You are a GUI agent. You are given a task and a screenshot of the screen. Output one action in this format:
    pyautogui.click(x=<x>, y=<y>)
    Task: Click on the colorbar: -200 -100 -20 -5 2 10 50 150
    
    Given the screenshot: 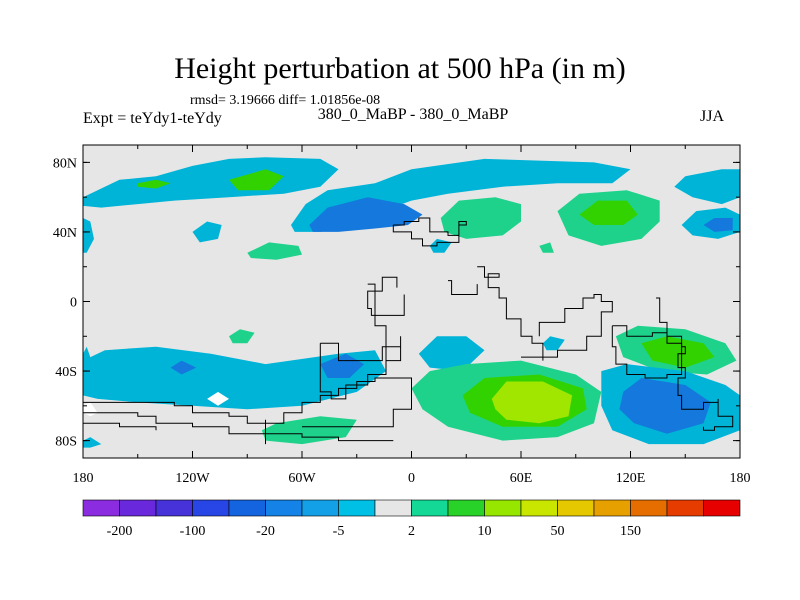 What is the action you would take?
    pyautogui.click(x=411, y=519)
    